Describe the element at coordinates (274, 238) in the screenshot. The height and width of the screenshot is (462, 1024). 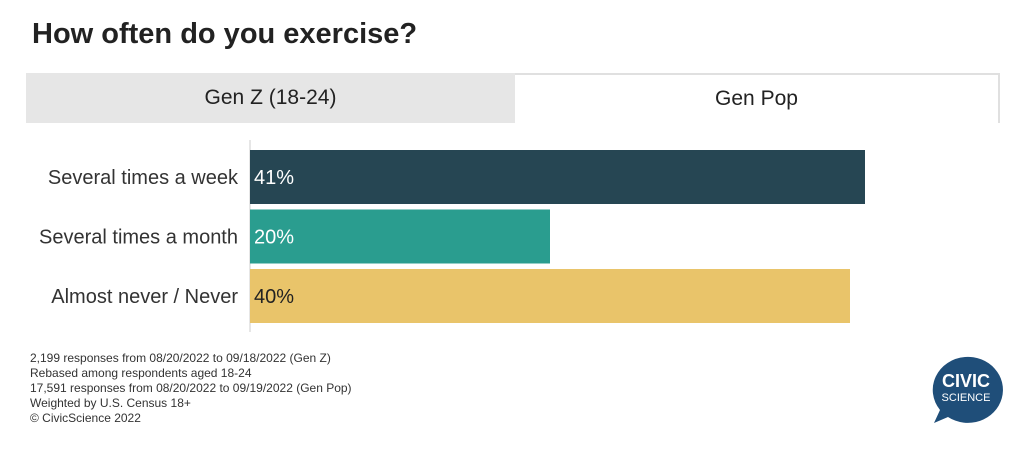
I see `data-label: 20%` at that location.